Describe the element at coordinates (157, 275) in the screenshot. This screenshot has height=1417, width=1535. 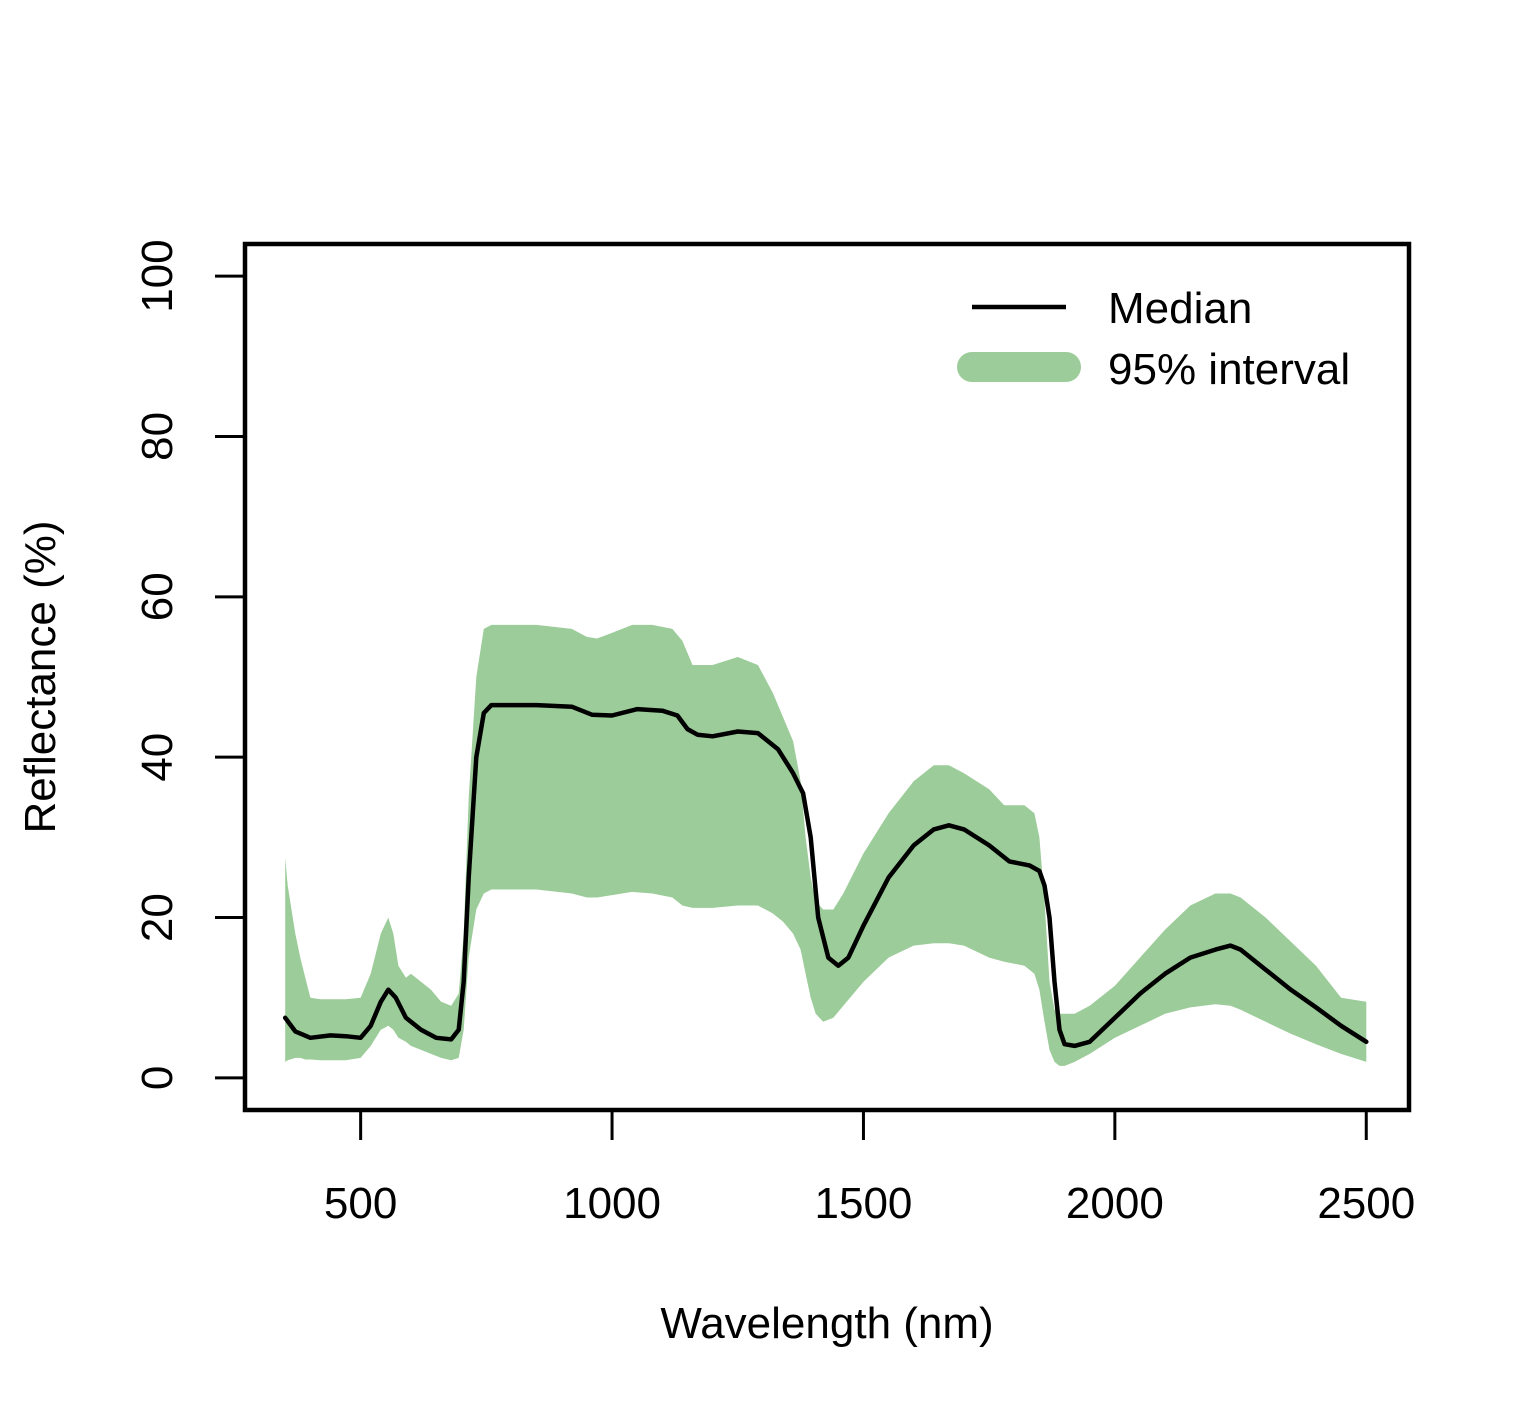
I see `y-tick-label: 100` at that location.